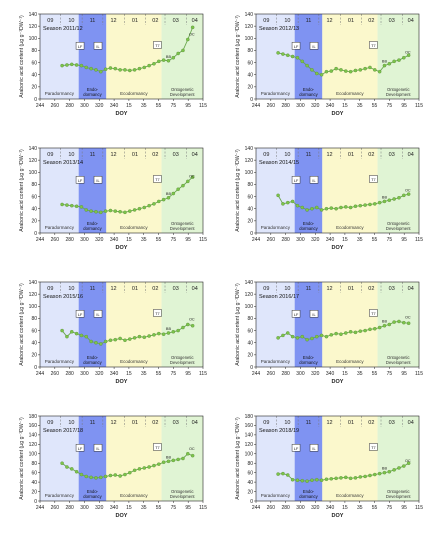 The width and height of the screenshot is (428, 550). Describe the element at coordinates (351, 21) in the screenshot. I see `month-label: 01` at that location.